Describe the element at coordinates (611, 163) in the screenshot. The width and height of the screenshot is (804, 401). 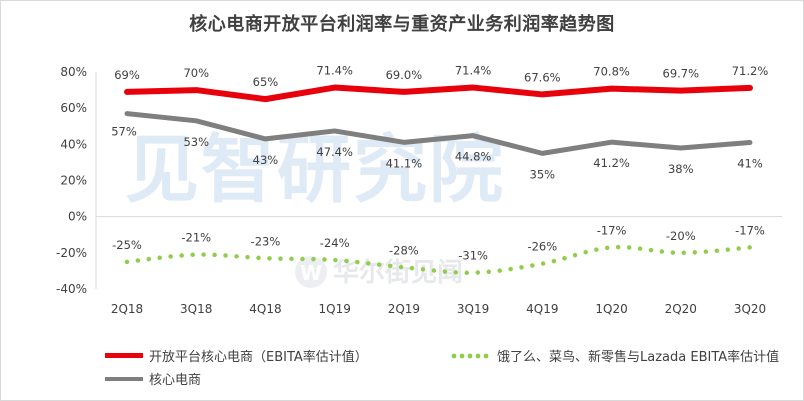
I see `data-label-core-ecommerce: 41.2%` at that location.